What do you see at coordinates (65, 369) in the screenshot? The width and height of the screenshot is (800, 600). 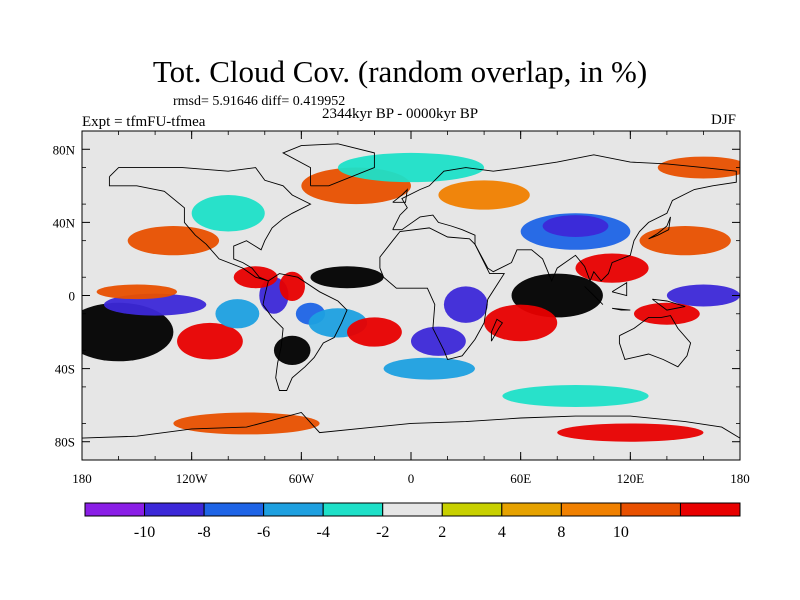 I see `lat-tick-label: 40S` at bounding box center [65, 369].